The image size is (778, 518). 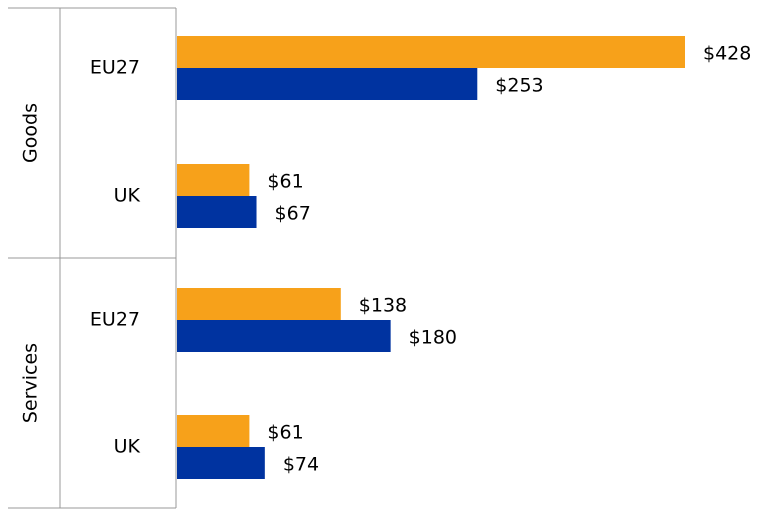 I want to click on group-label-goods: Goods, so click(x=31, y=133).